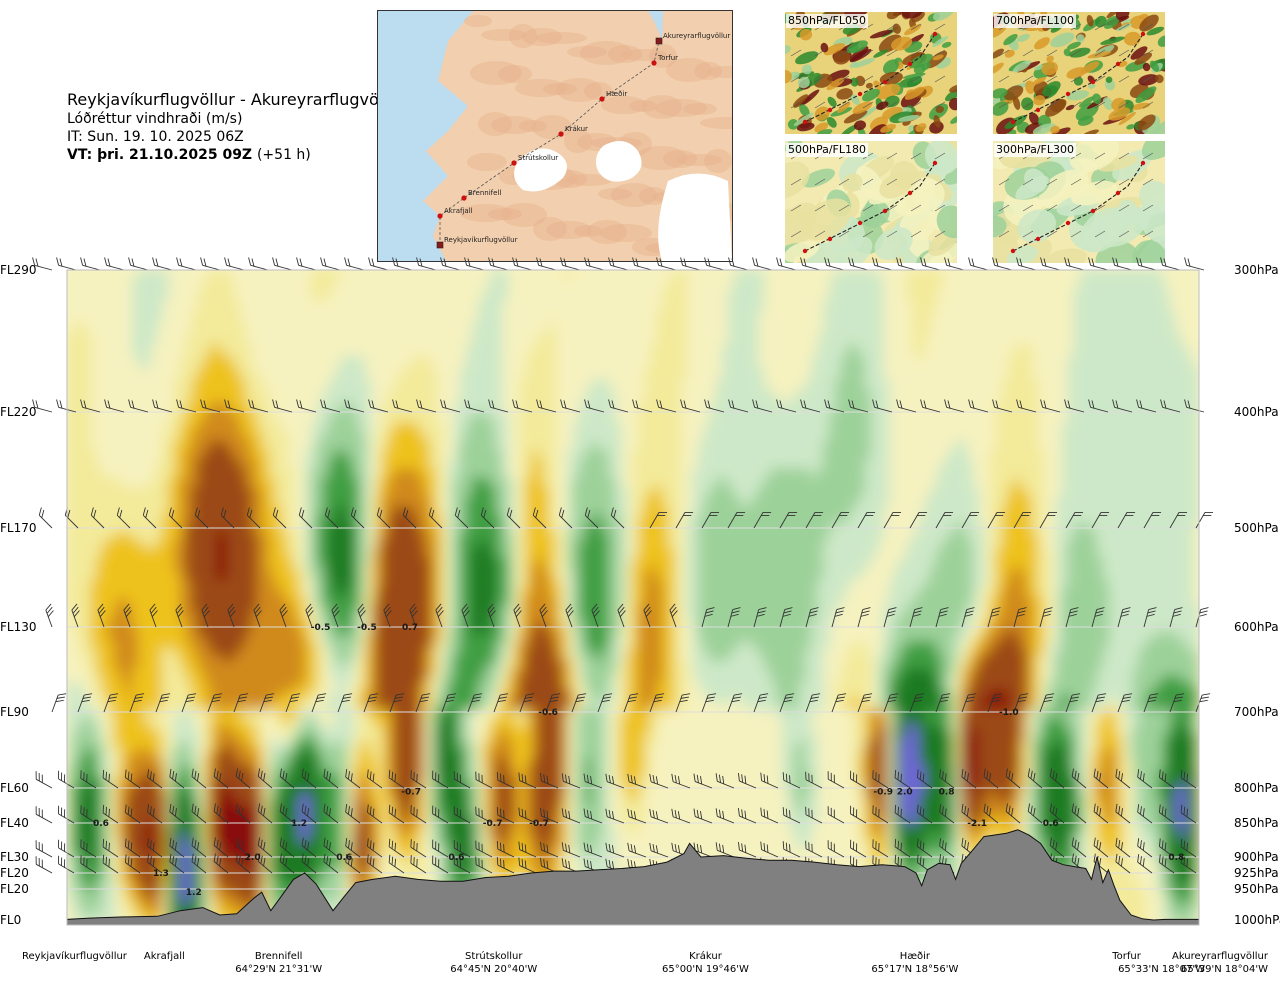 The image size is (1280, 981). Describe the element at coordinates (456, 858) in the screenshot. I see `value-label: 0.6` at that location.